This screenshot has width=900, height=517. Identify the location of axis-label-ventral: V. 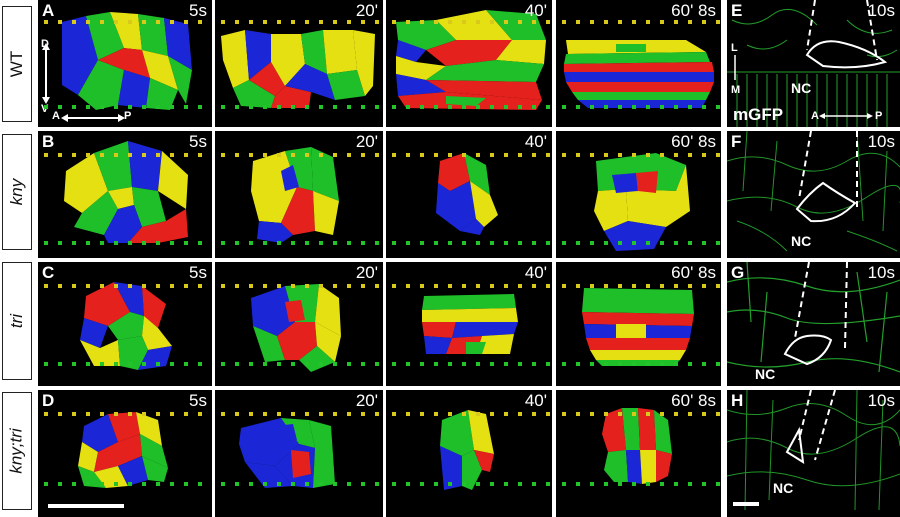
(45, 109).